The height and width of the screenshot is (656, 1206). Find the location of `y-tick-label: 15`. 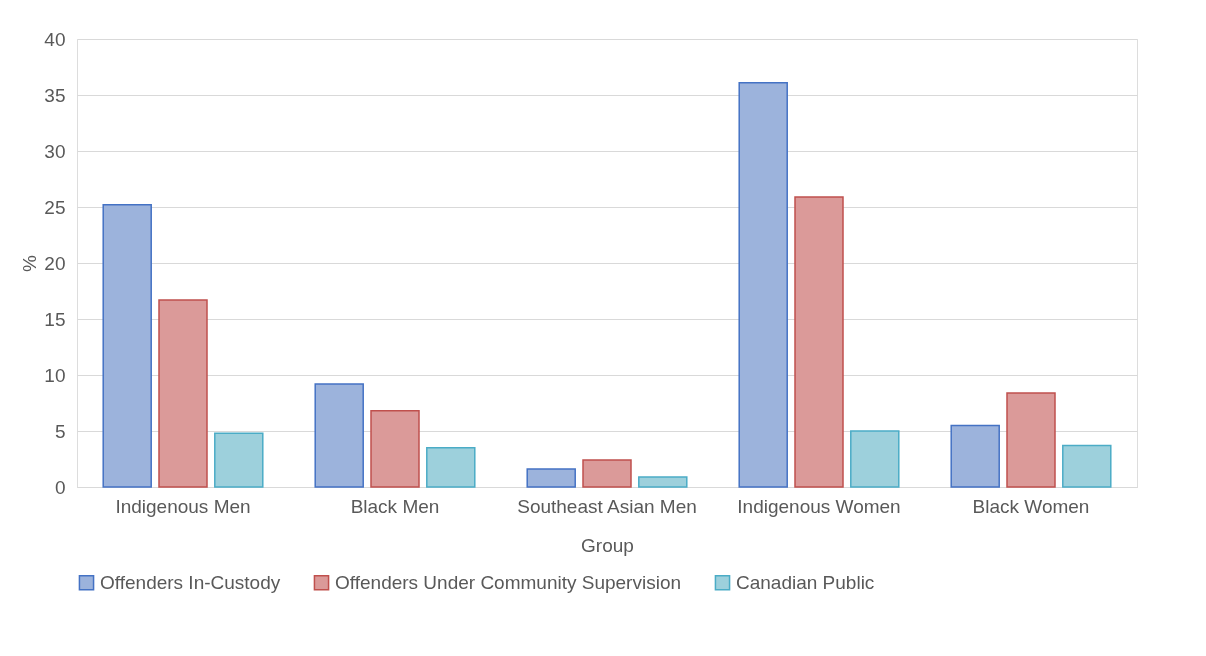

y-tick-label: 15 is located at coordinates (55, 319).